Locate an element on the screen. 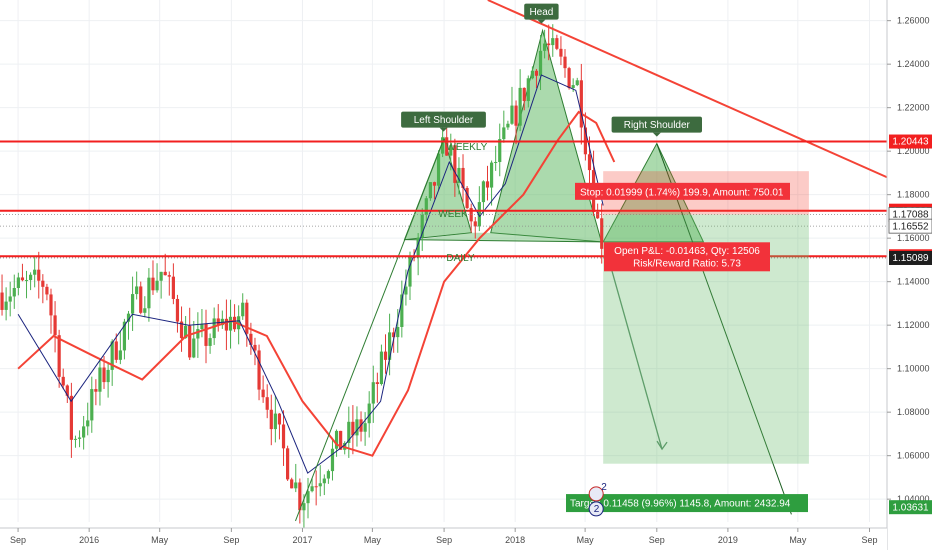 This screenshot has width=932, height=550. us-flag-icon is located at coordinates (596, 494).